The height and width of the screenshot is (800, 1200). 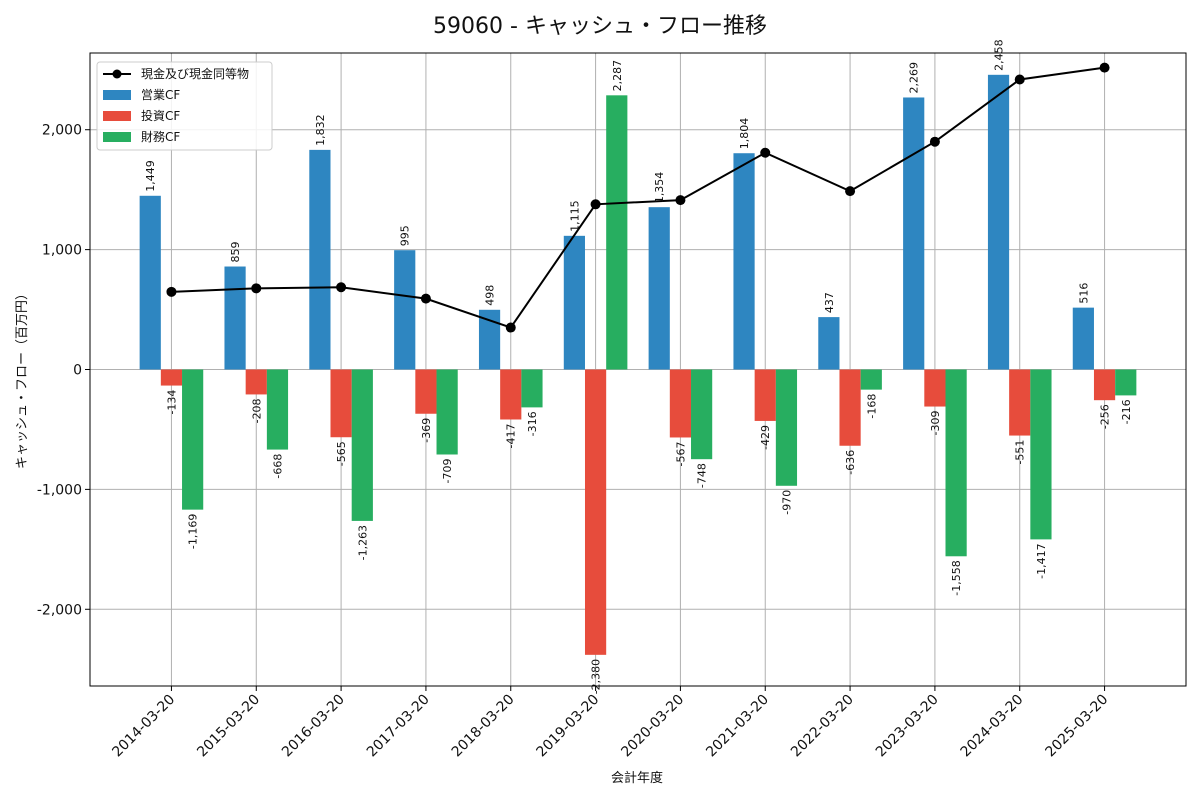 What do you see at coordinates (150, 176) in the screenshot?
I see `bar-data-label: 1,449` at bounding box center [150, 176].